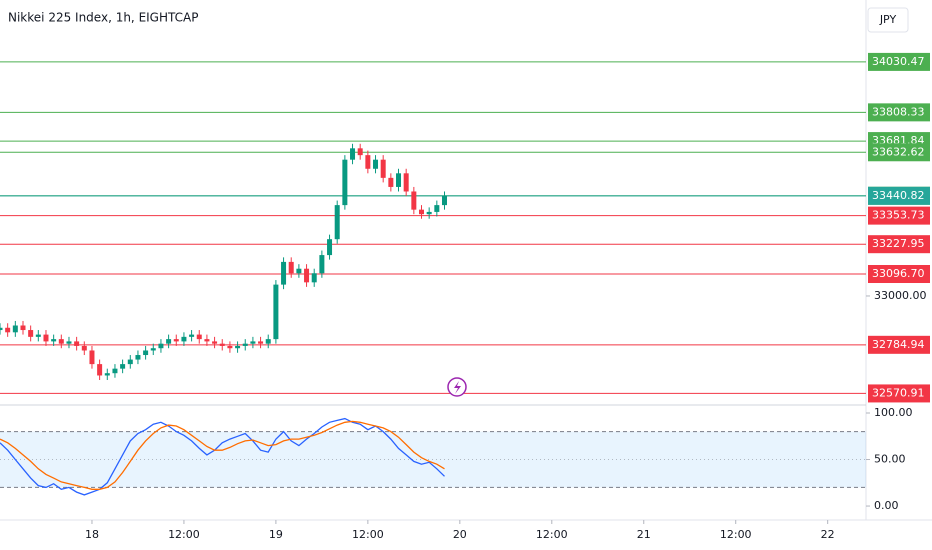 The width and height of the screenshot is (932, 550). I want to click on y-tick-label: 0.00, so click(886, 505).